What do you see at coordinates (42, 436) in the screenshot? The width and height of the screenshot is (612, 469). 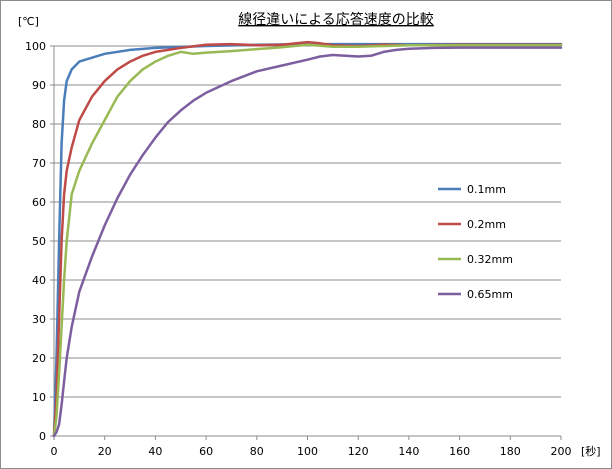 I see `y-tick-label: 0` at bounding box center [42, 436].